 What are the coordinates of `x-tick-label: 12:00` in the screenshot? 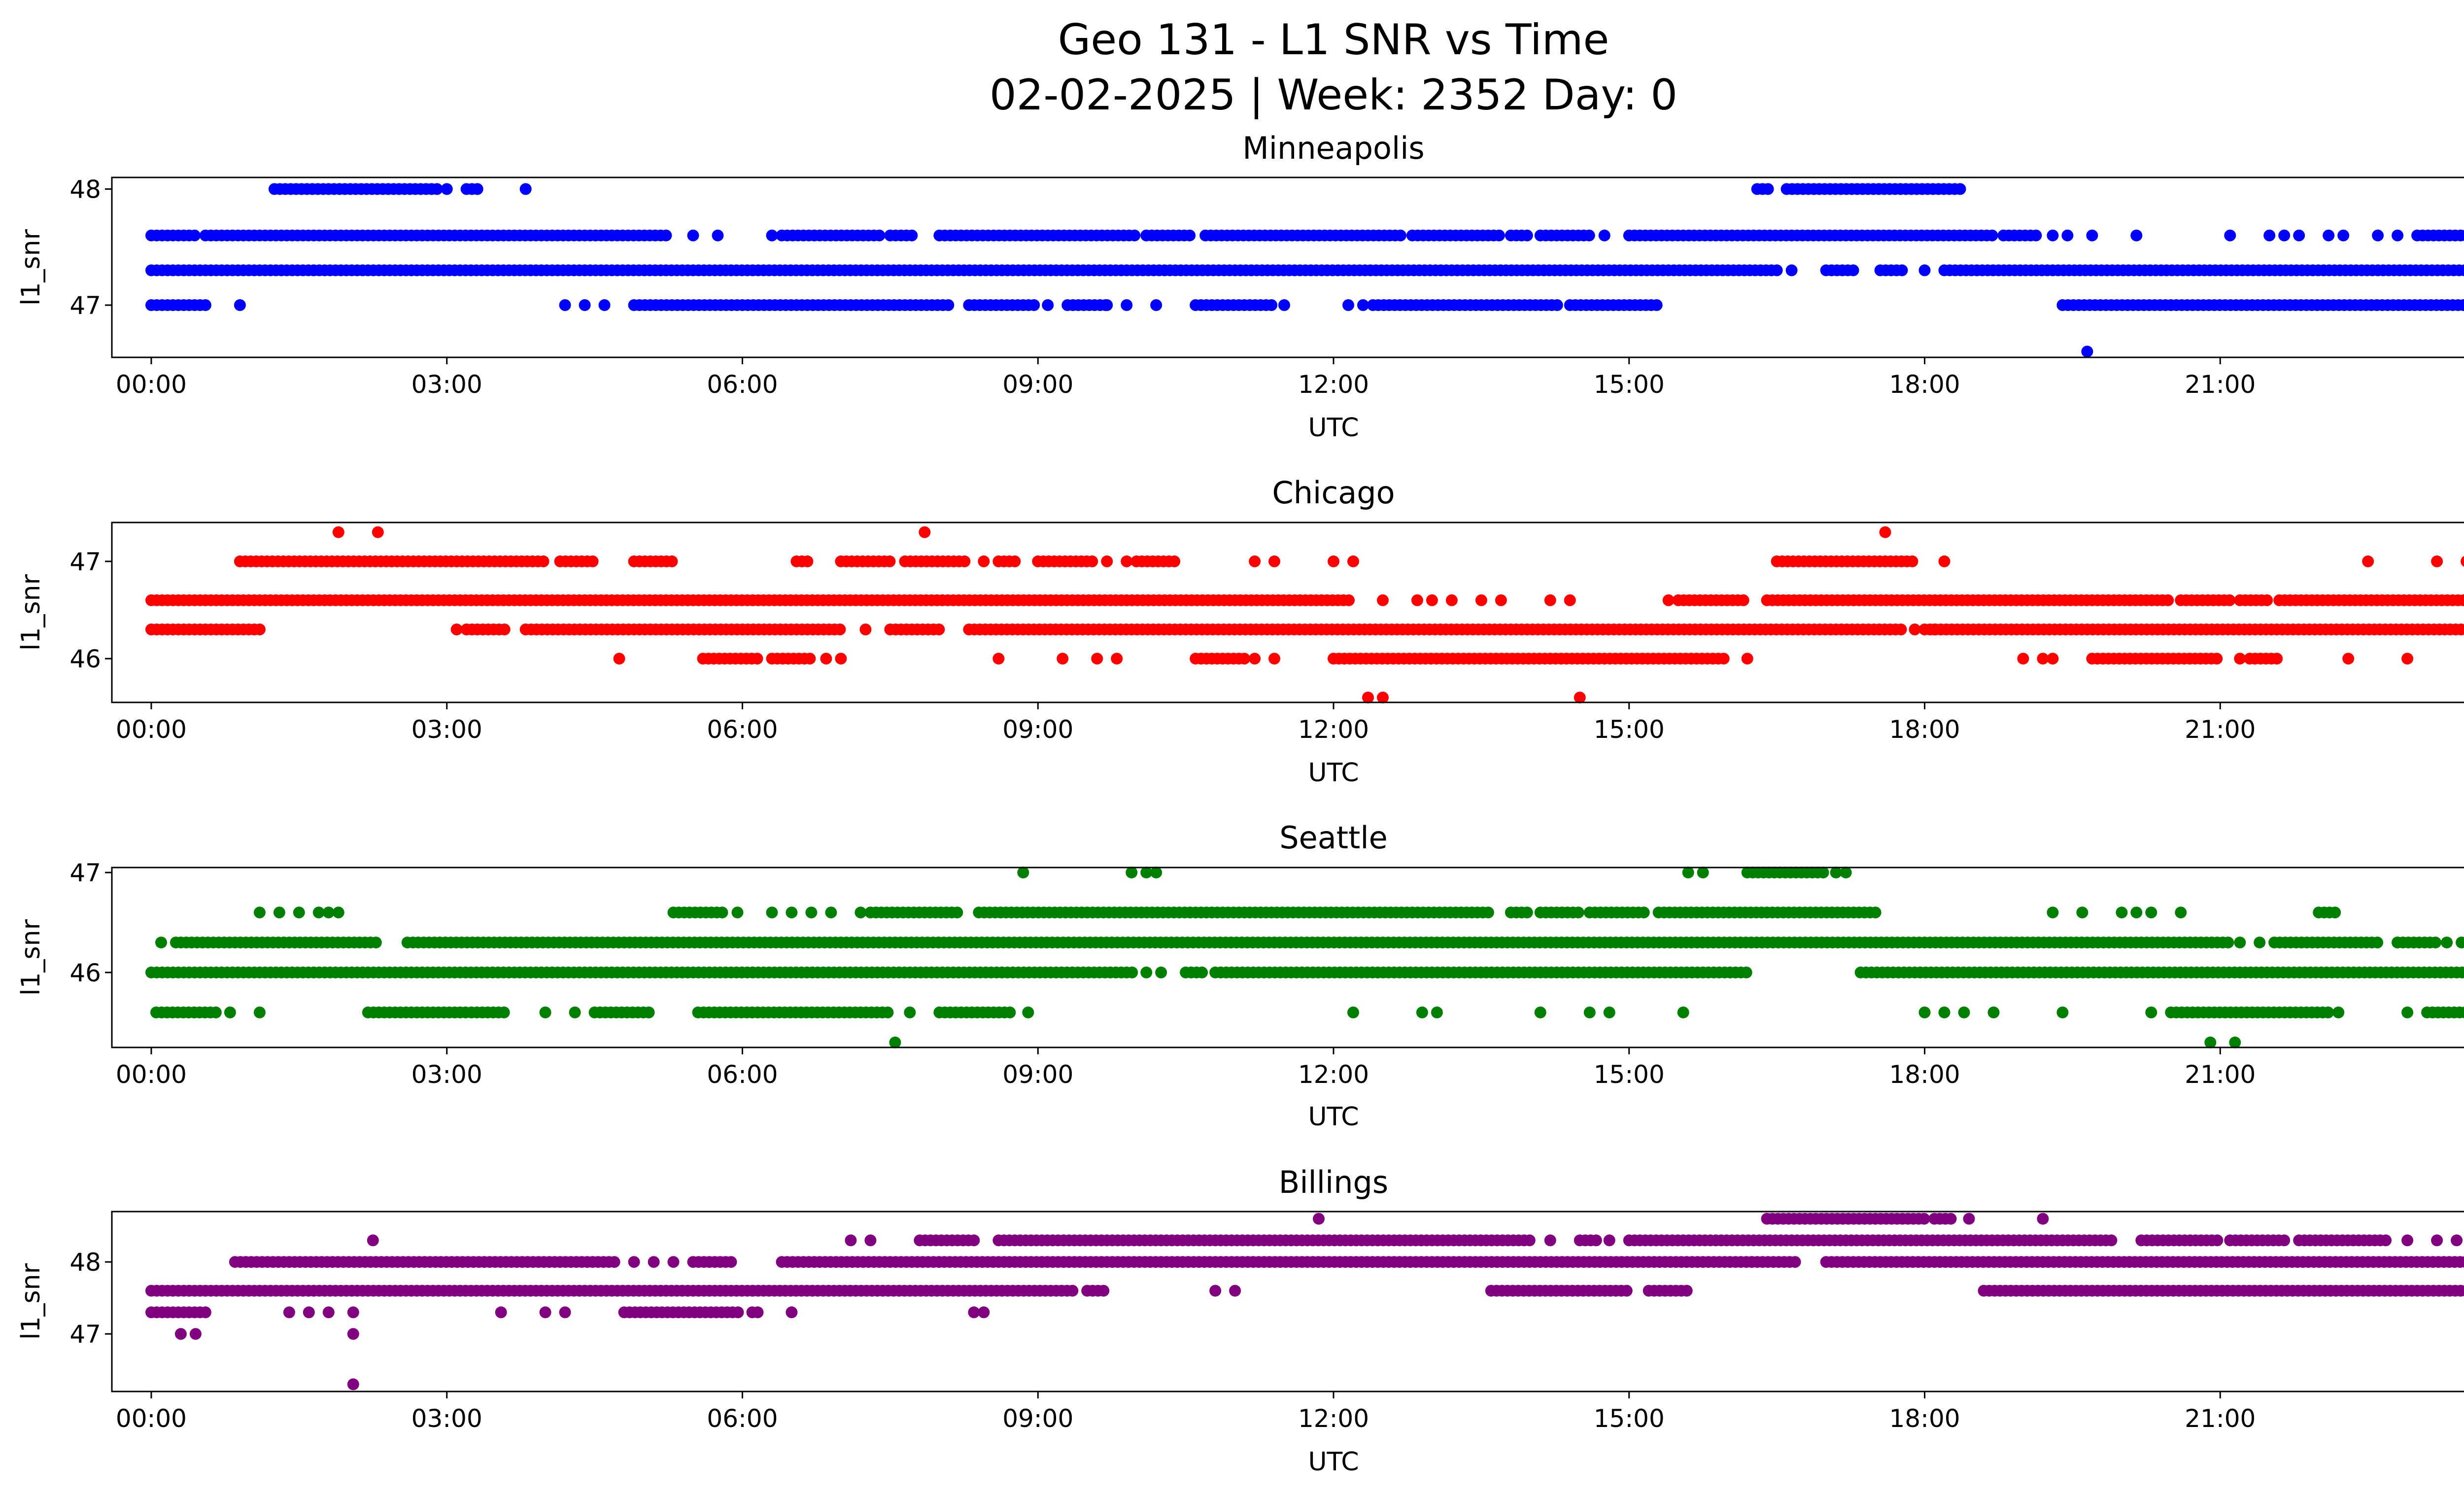 It's located at (1333, 1074).